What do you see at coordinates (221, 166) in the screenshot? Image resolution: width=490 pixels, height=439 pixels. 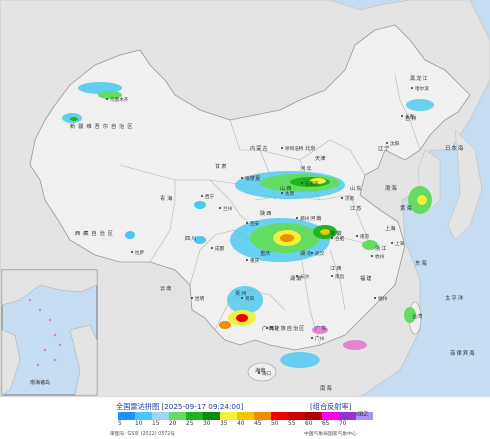 I see `province-label: 甘肃` at bounding box center [221, 166].